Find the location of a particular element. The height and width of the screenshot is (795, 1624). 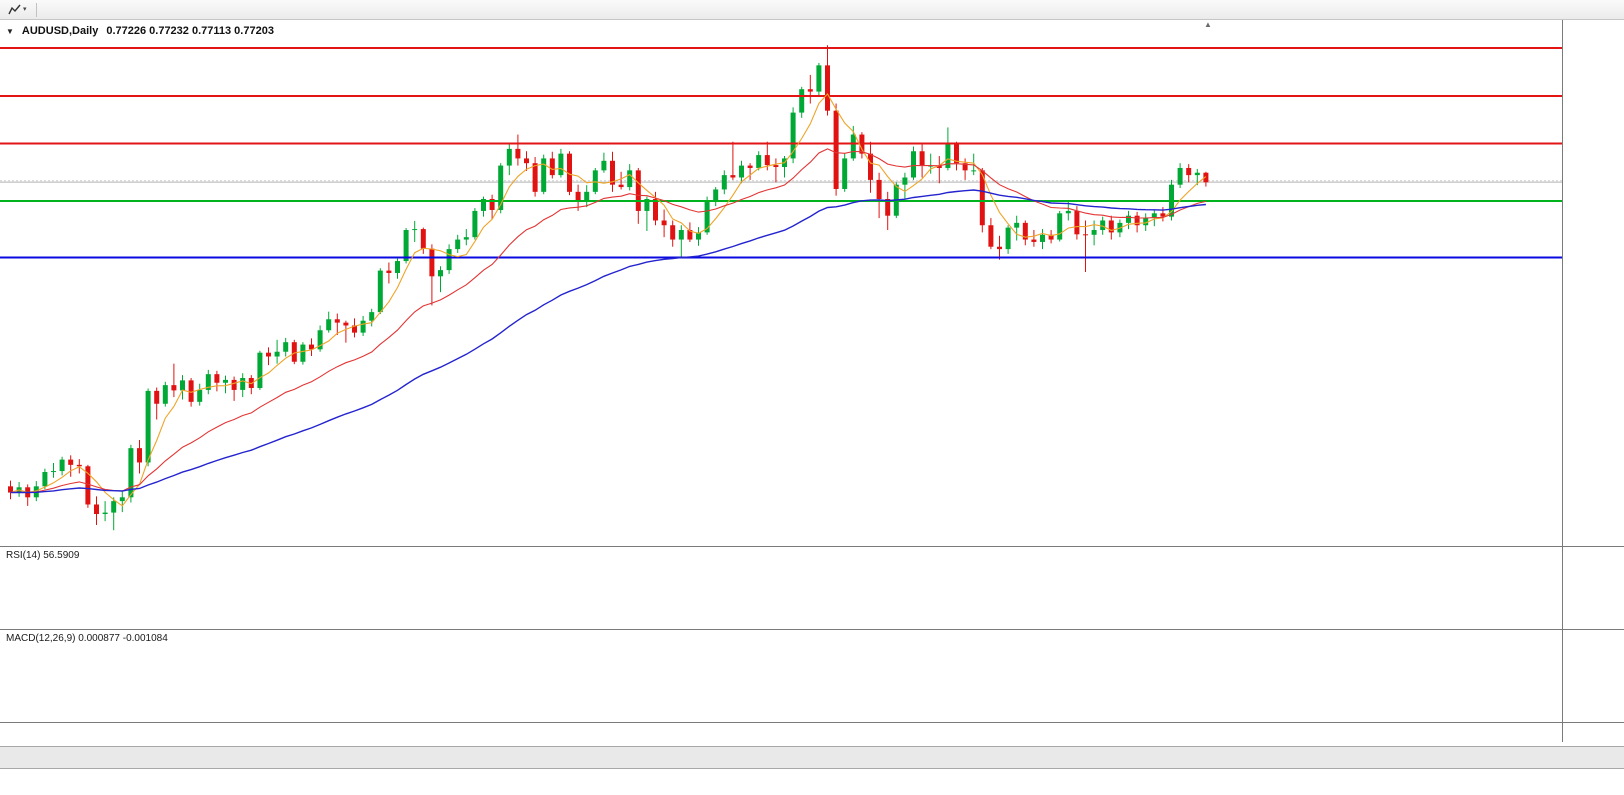

macd-canvas is located at coordinates (781, 676).